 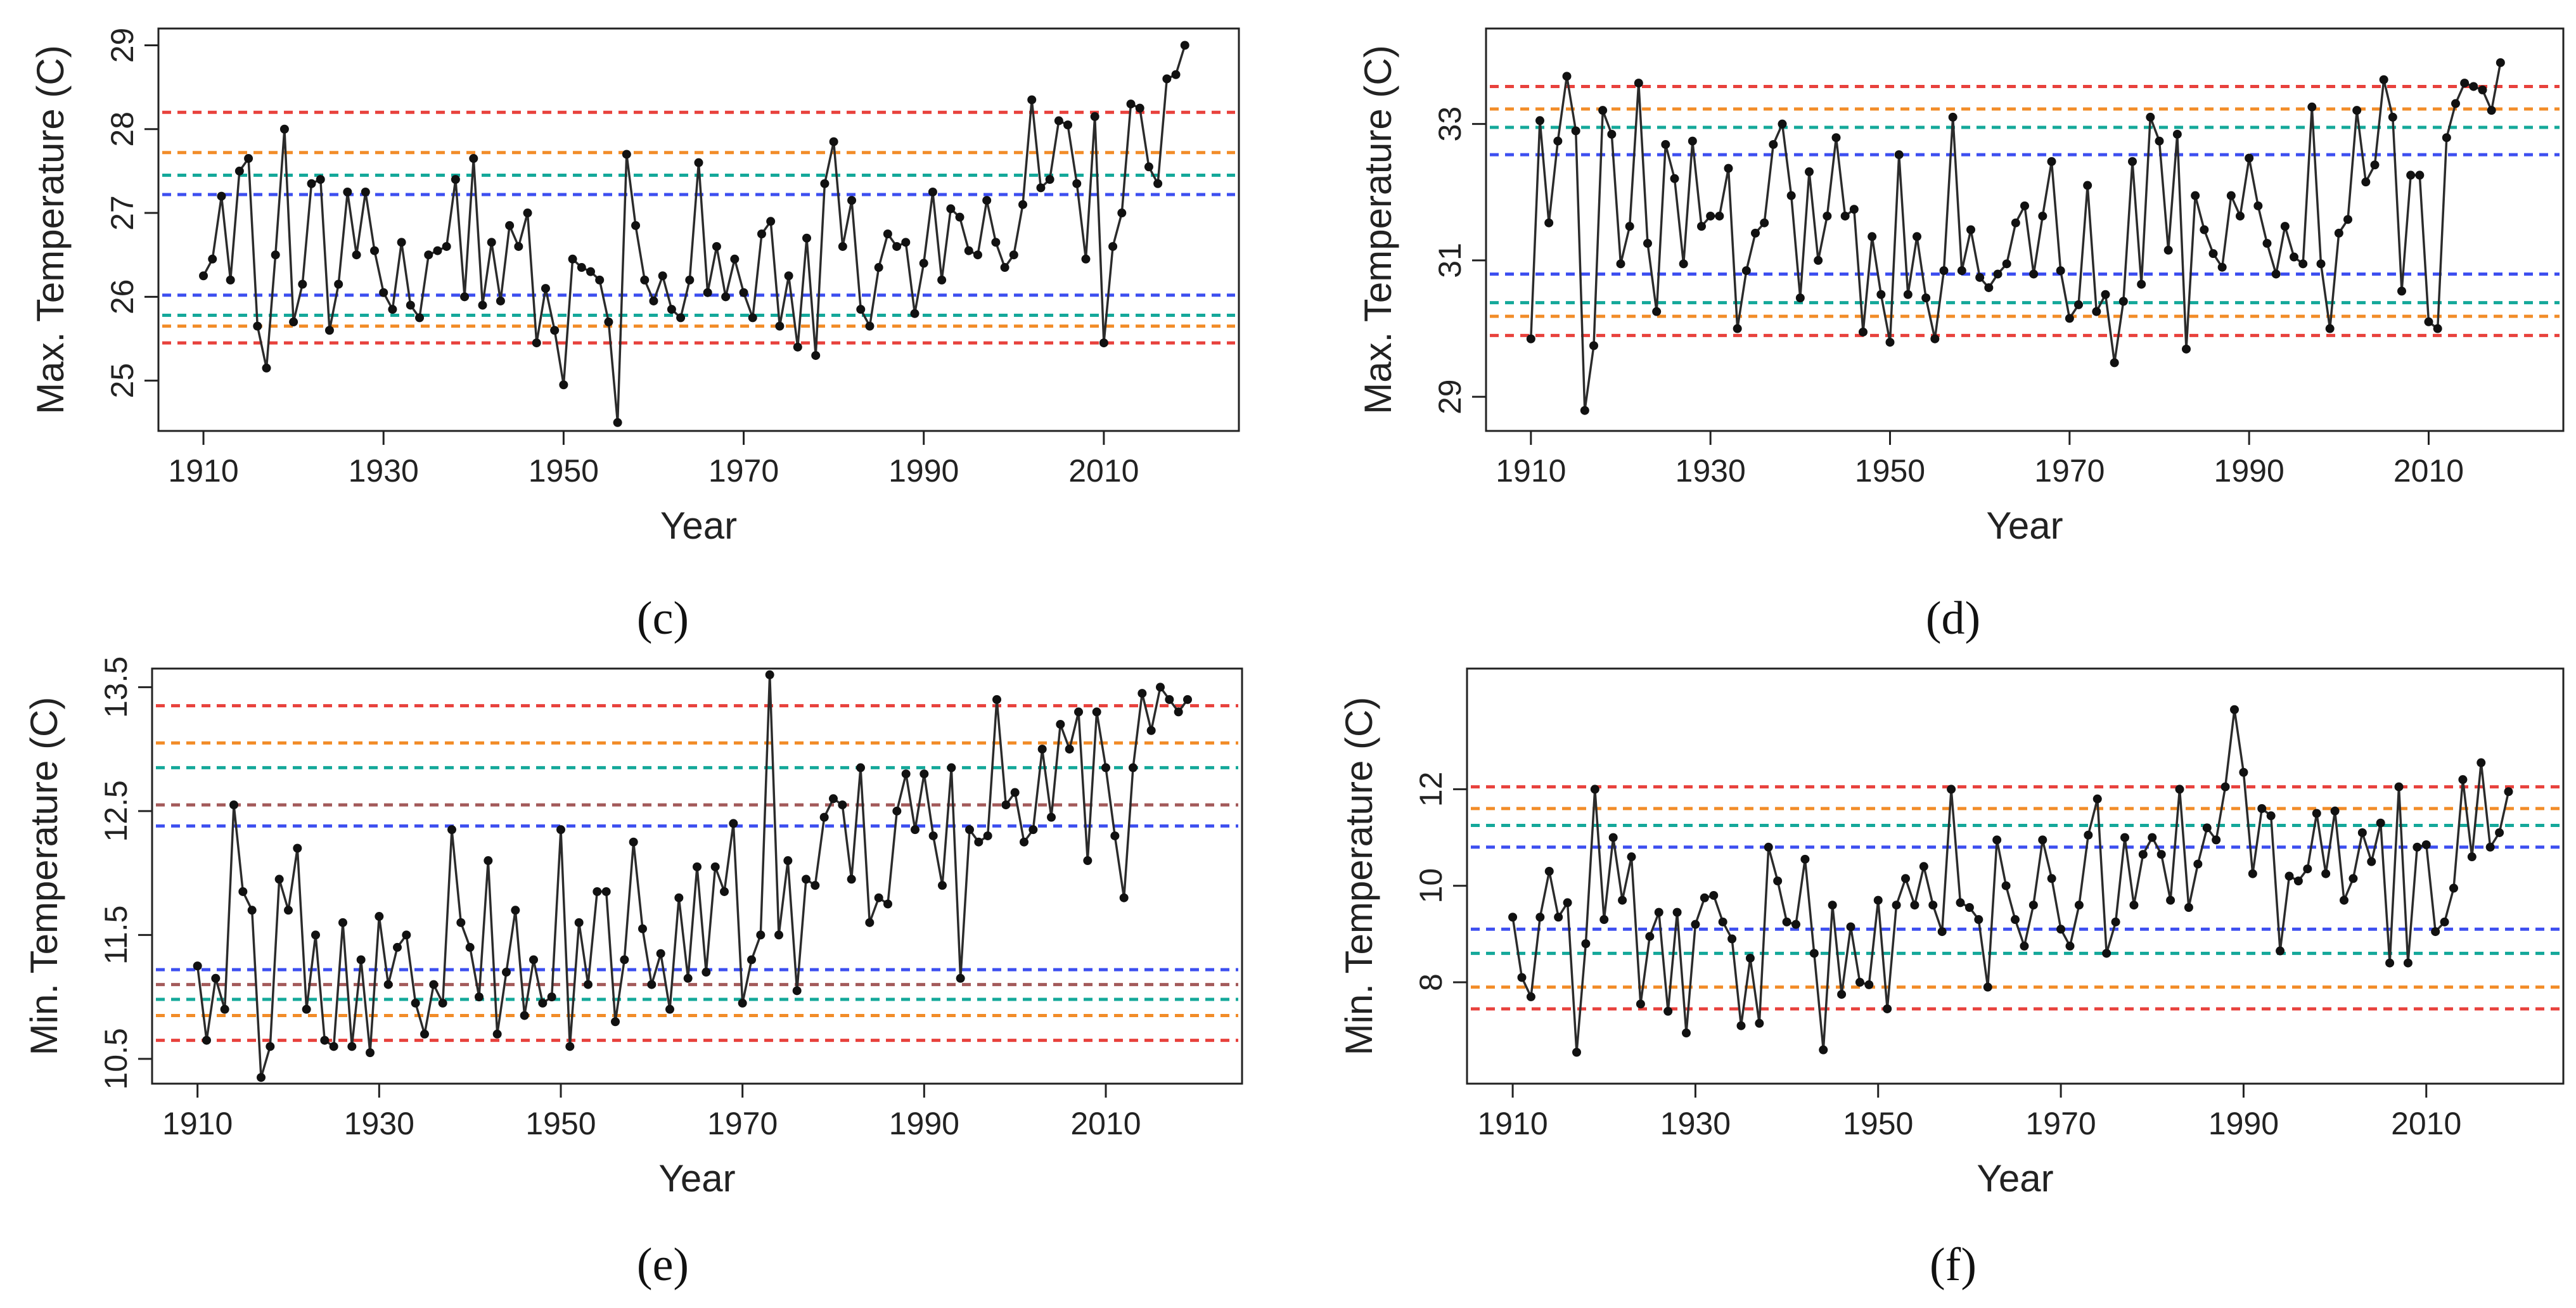 What do you see at coordinates (2481, 763) in the screenshot?
I see `data-point-f-2016` at bounding box center [2481, 763].